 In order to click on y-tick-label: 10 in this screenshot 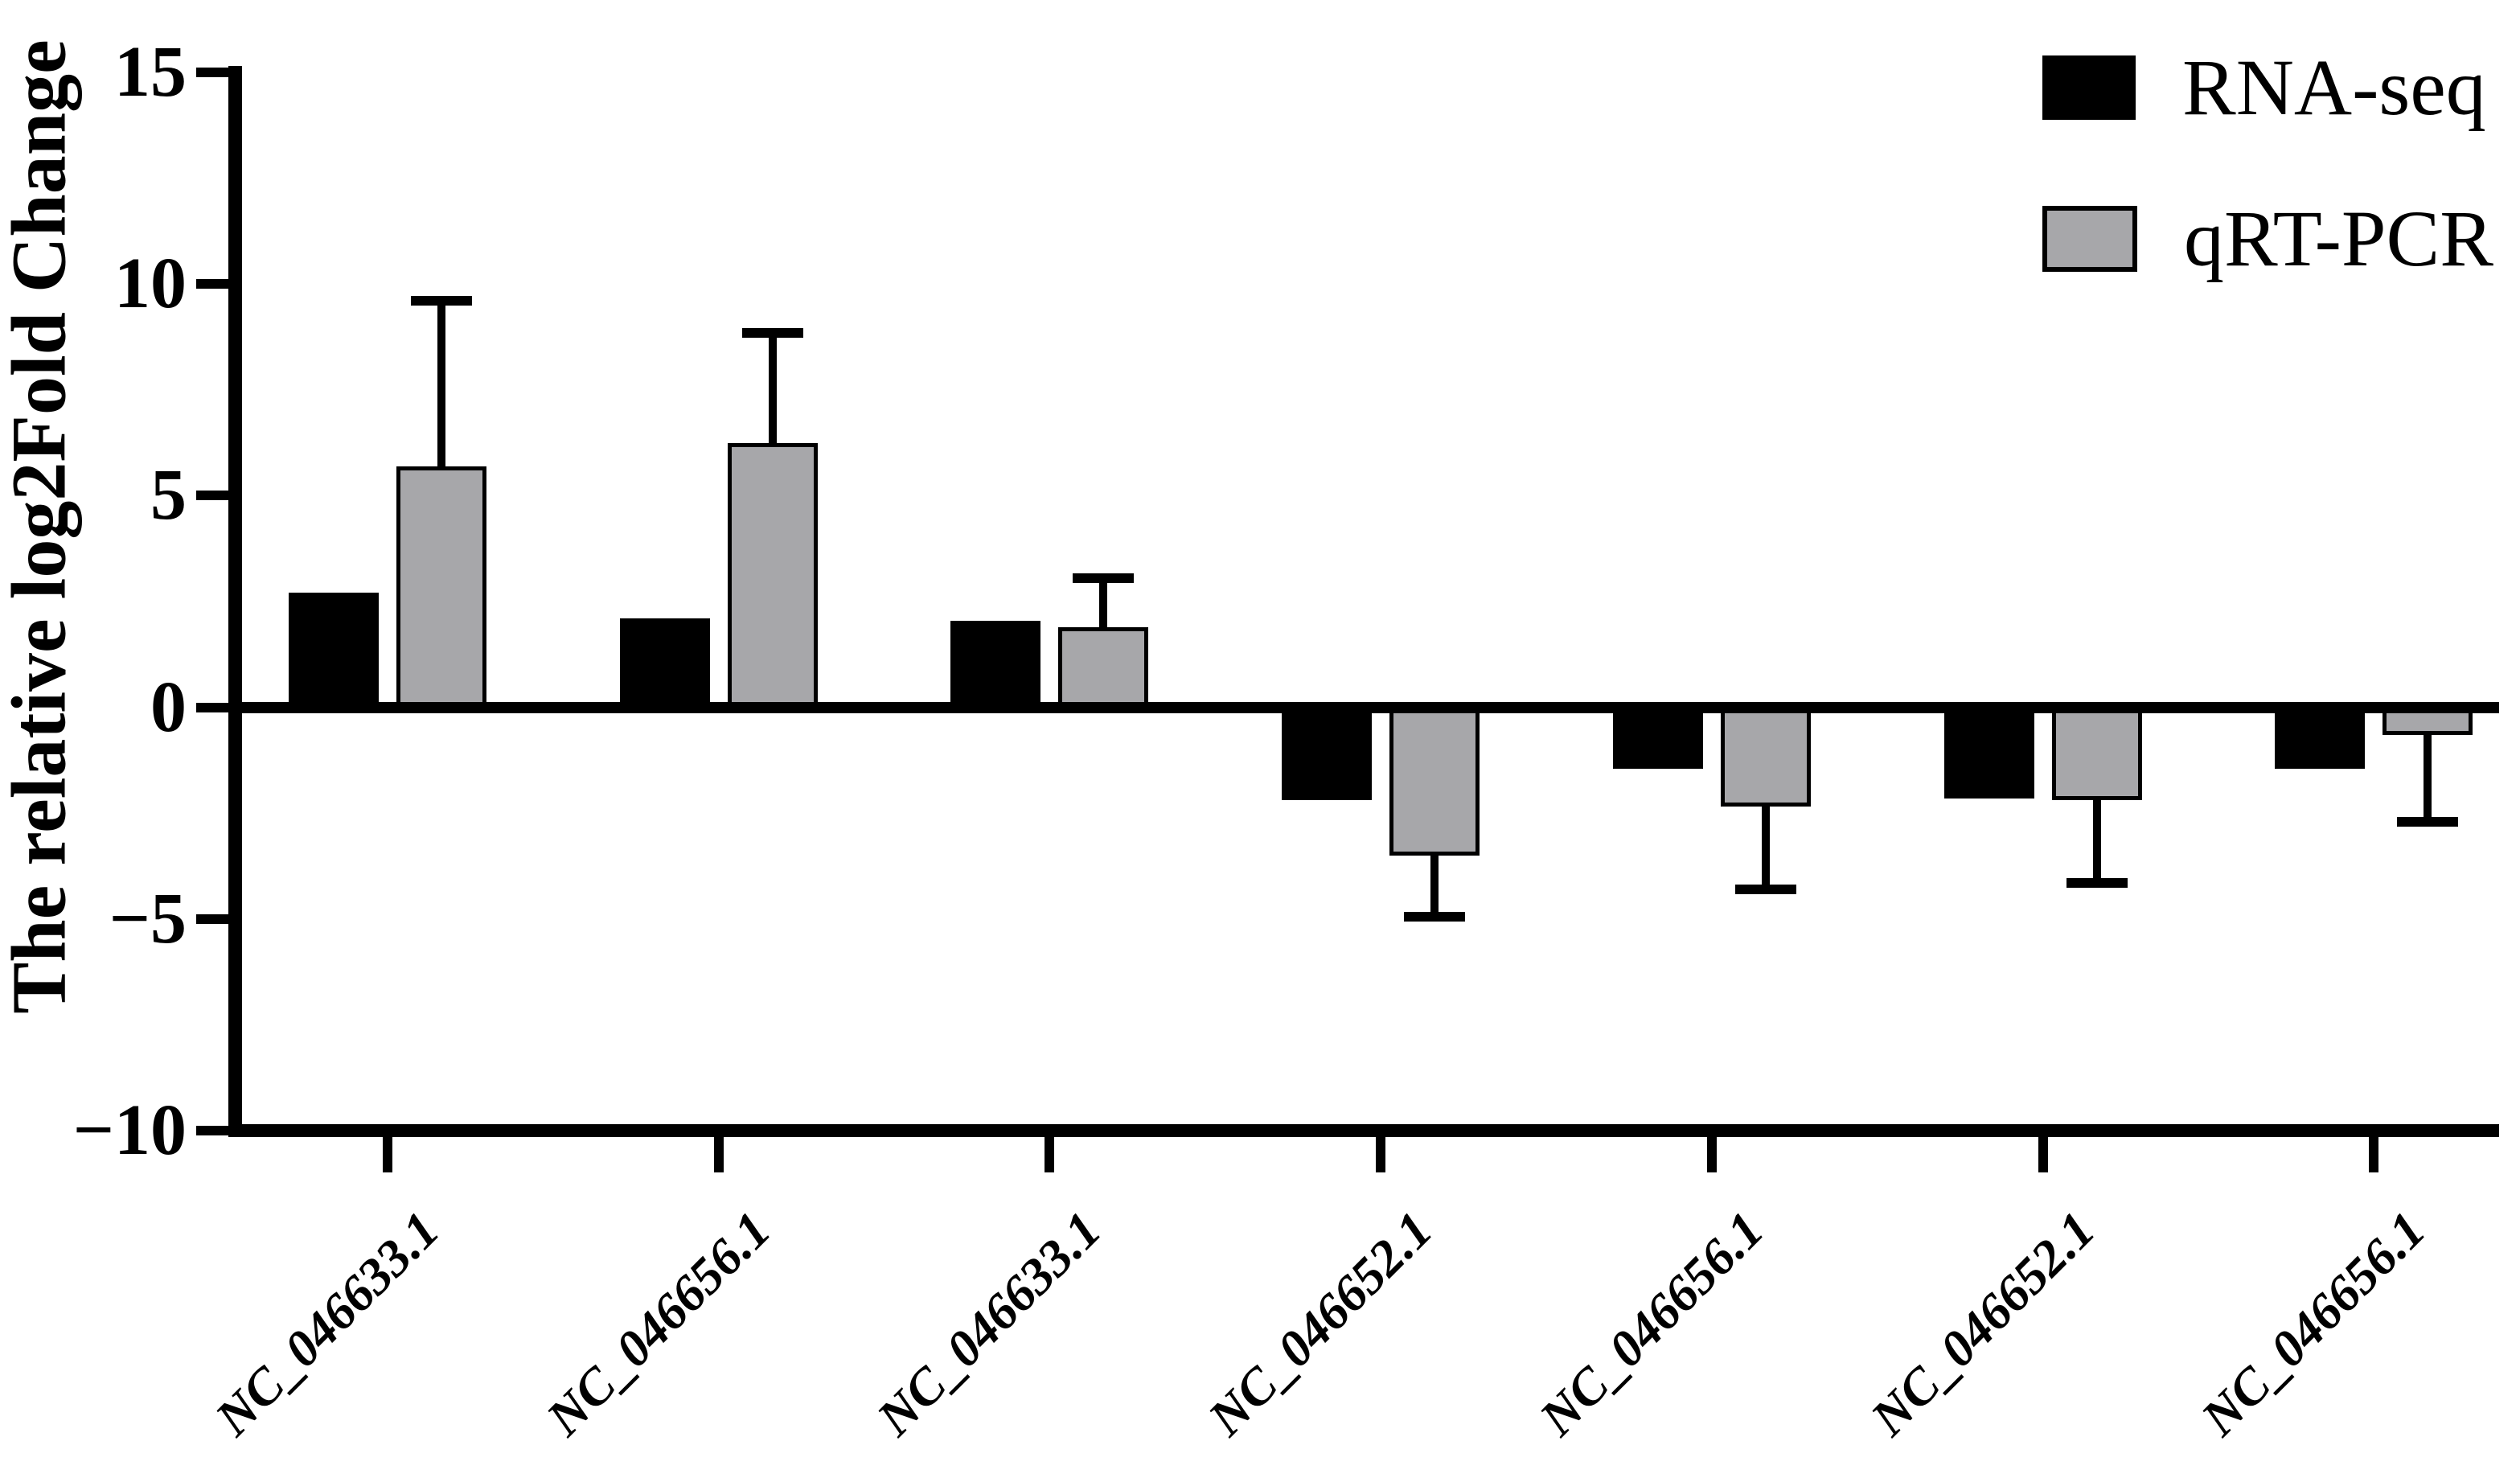, I will do `click(150, 284)`.